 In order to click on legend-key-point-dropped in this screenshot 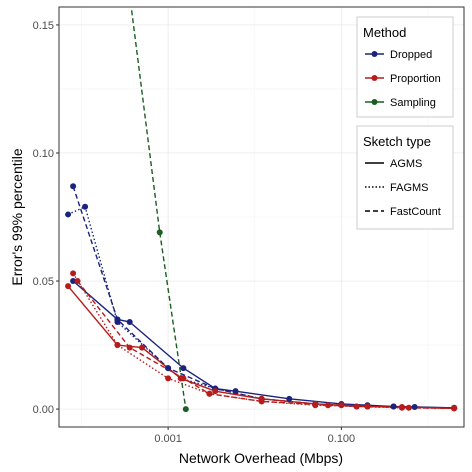, I will do `click(374, 54)`.